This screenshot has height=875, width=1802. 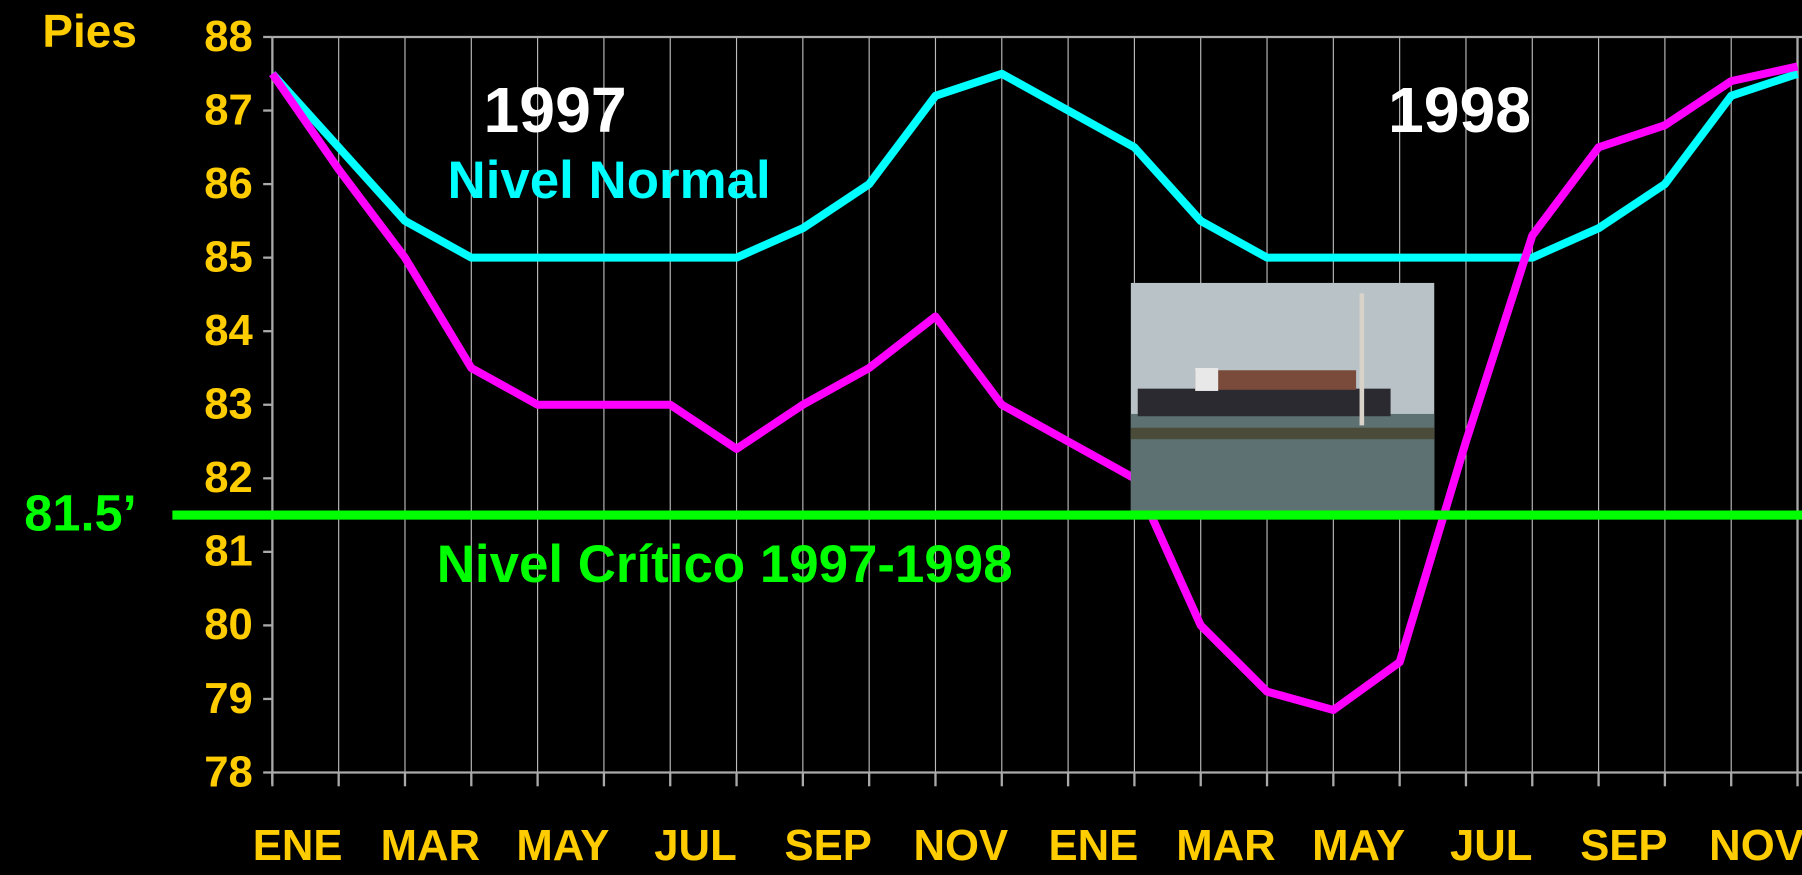 What do you see at coordinates (228, 624) in the screenshot?
I see `y-tick-label: 80` at bounding box center [228, 624].